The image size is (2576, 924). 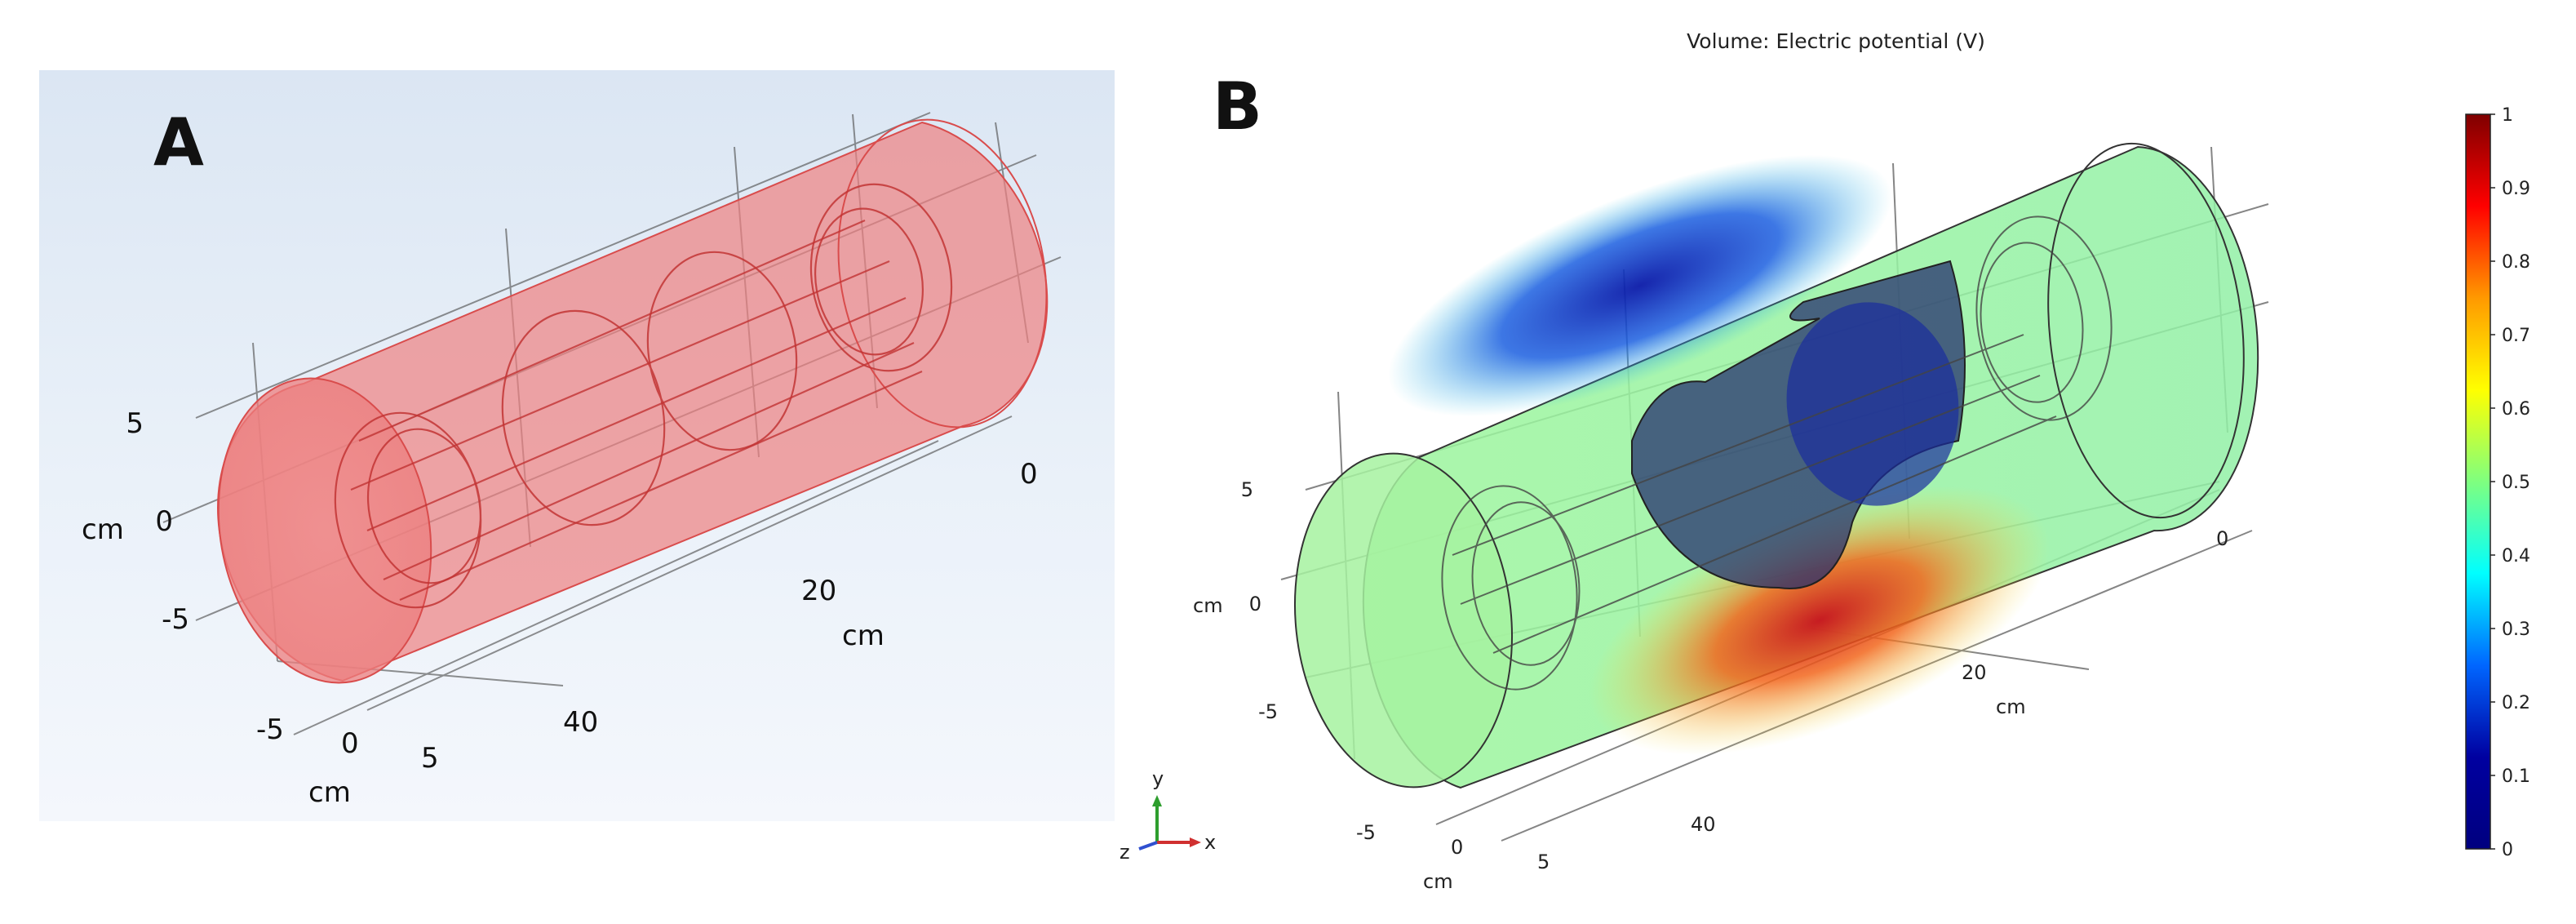 I want to click on colorbar-tick-label: 0.7, so click(x=2516, y=336).